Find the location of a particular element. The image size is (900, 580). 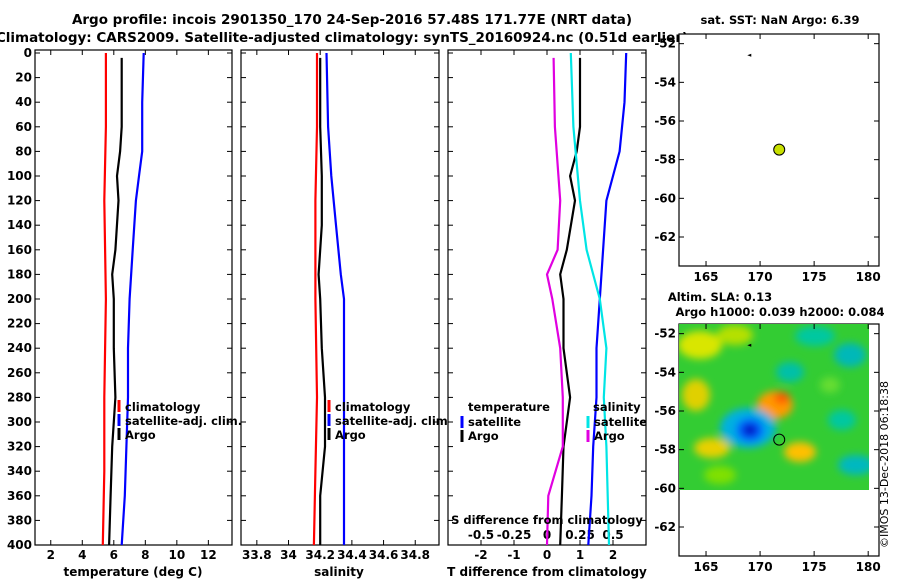

y-tick-label: 300 is located at coordinates (19, 422).